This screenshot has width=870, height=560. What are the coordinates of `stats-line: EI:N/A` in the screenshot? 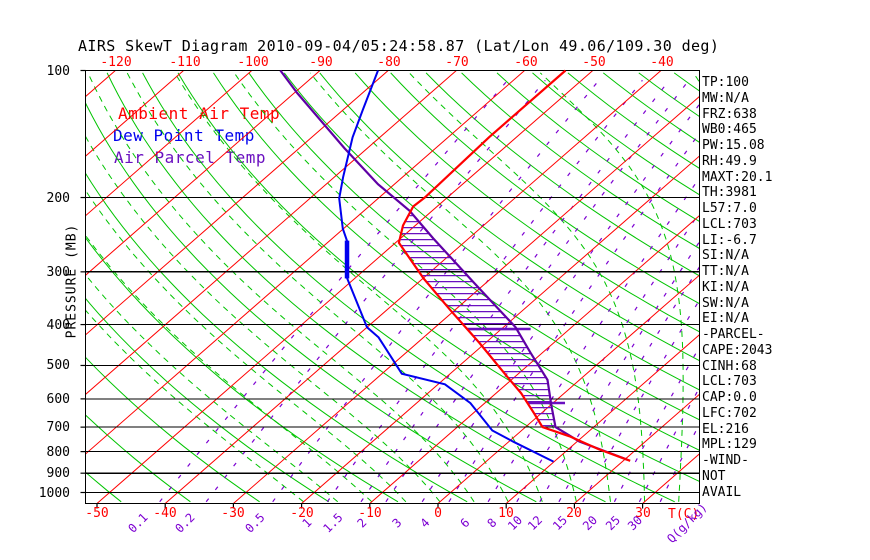 It's located at (725, 319).